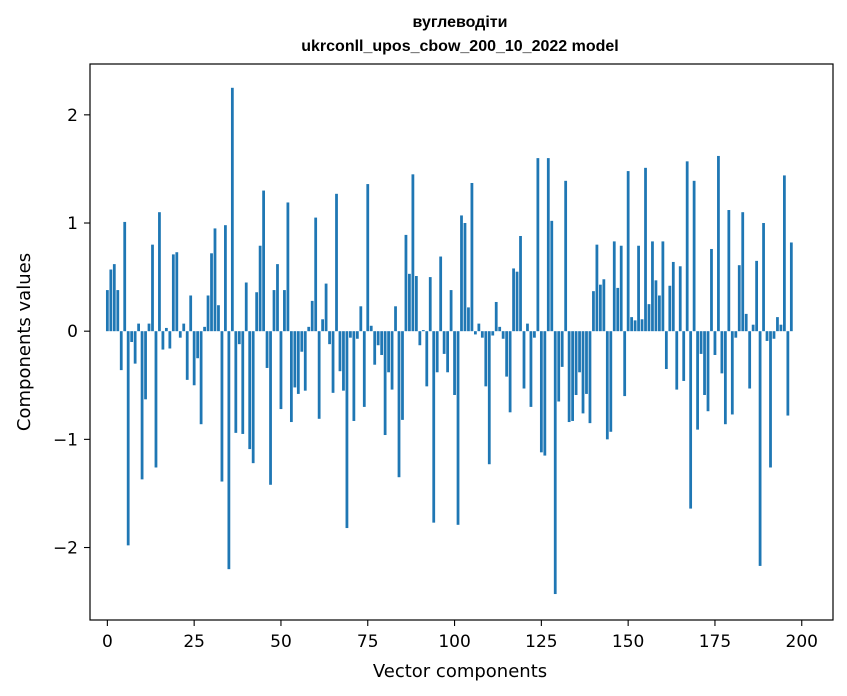 The width and height of the screenshot is (847, 696). Describe the element at coordinates (65, 440) in the screenshot. I see `y-tick-label: −1` at that location.